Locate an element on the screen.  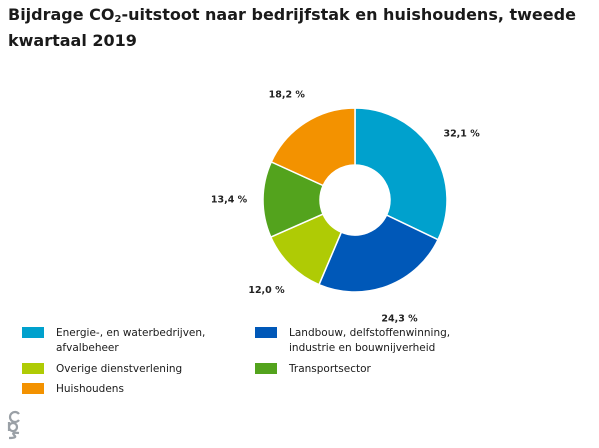
slice-value-label: 13,4 % is located at coordinates (229, 200).